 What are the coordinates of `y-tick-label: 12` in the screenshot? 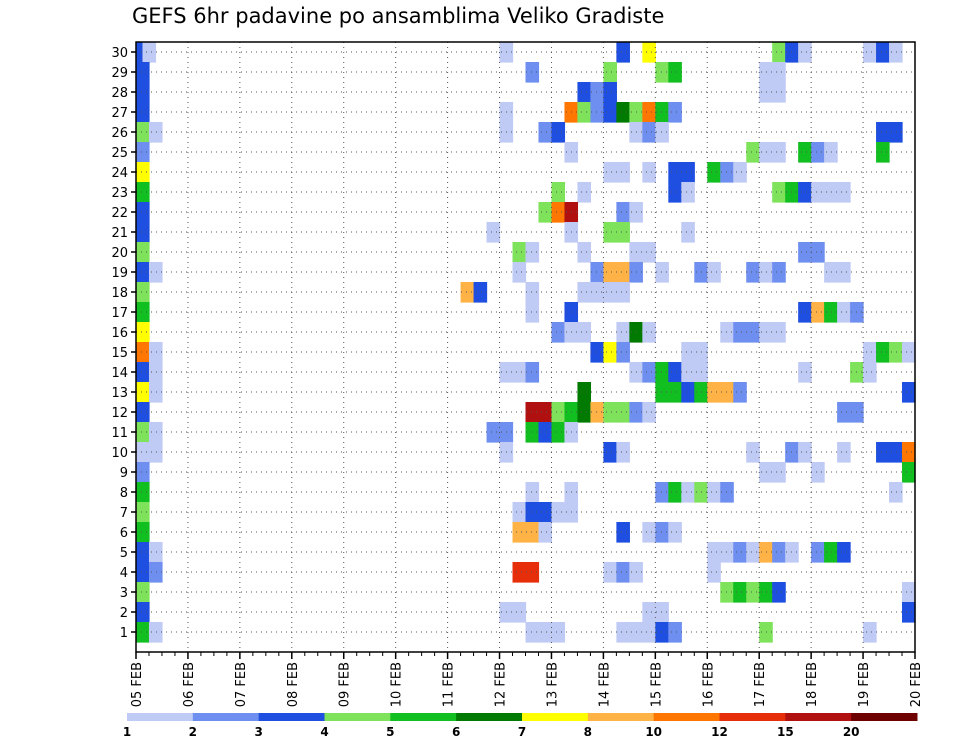 It's located at (119, 413).